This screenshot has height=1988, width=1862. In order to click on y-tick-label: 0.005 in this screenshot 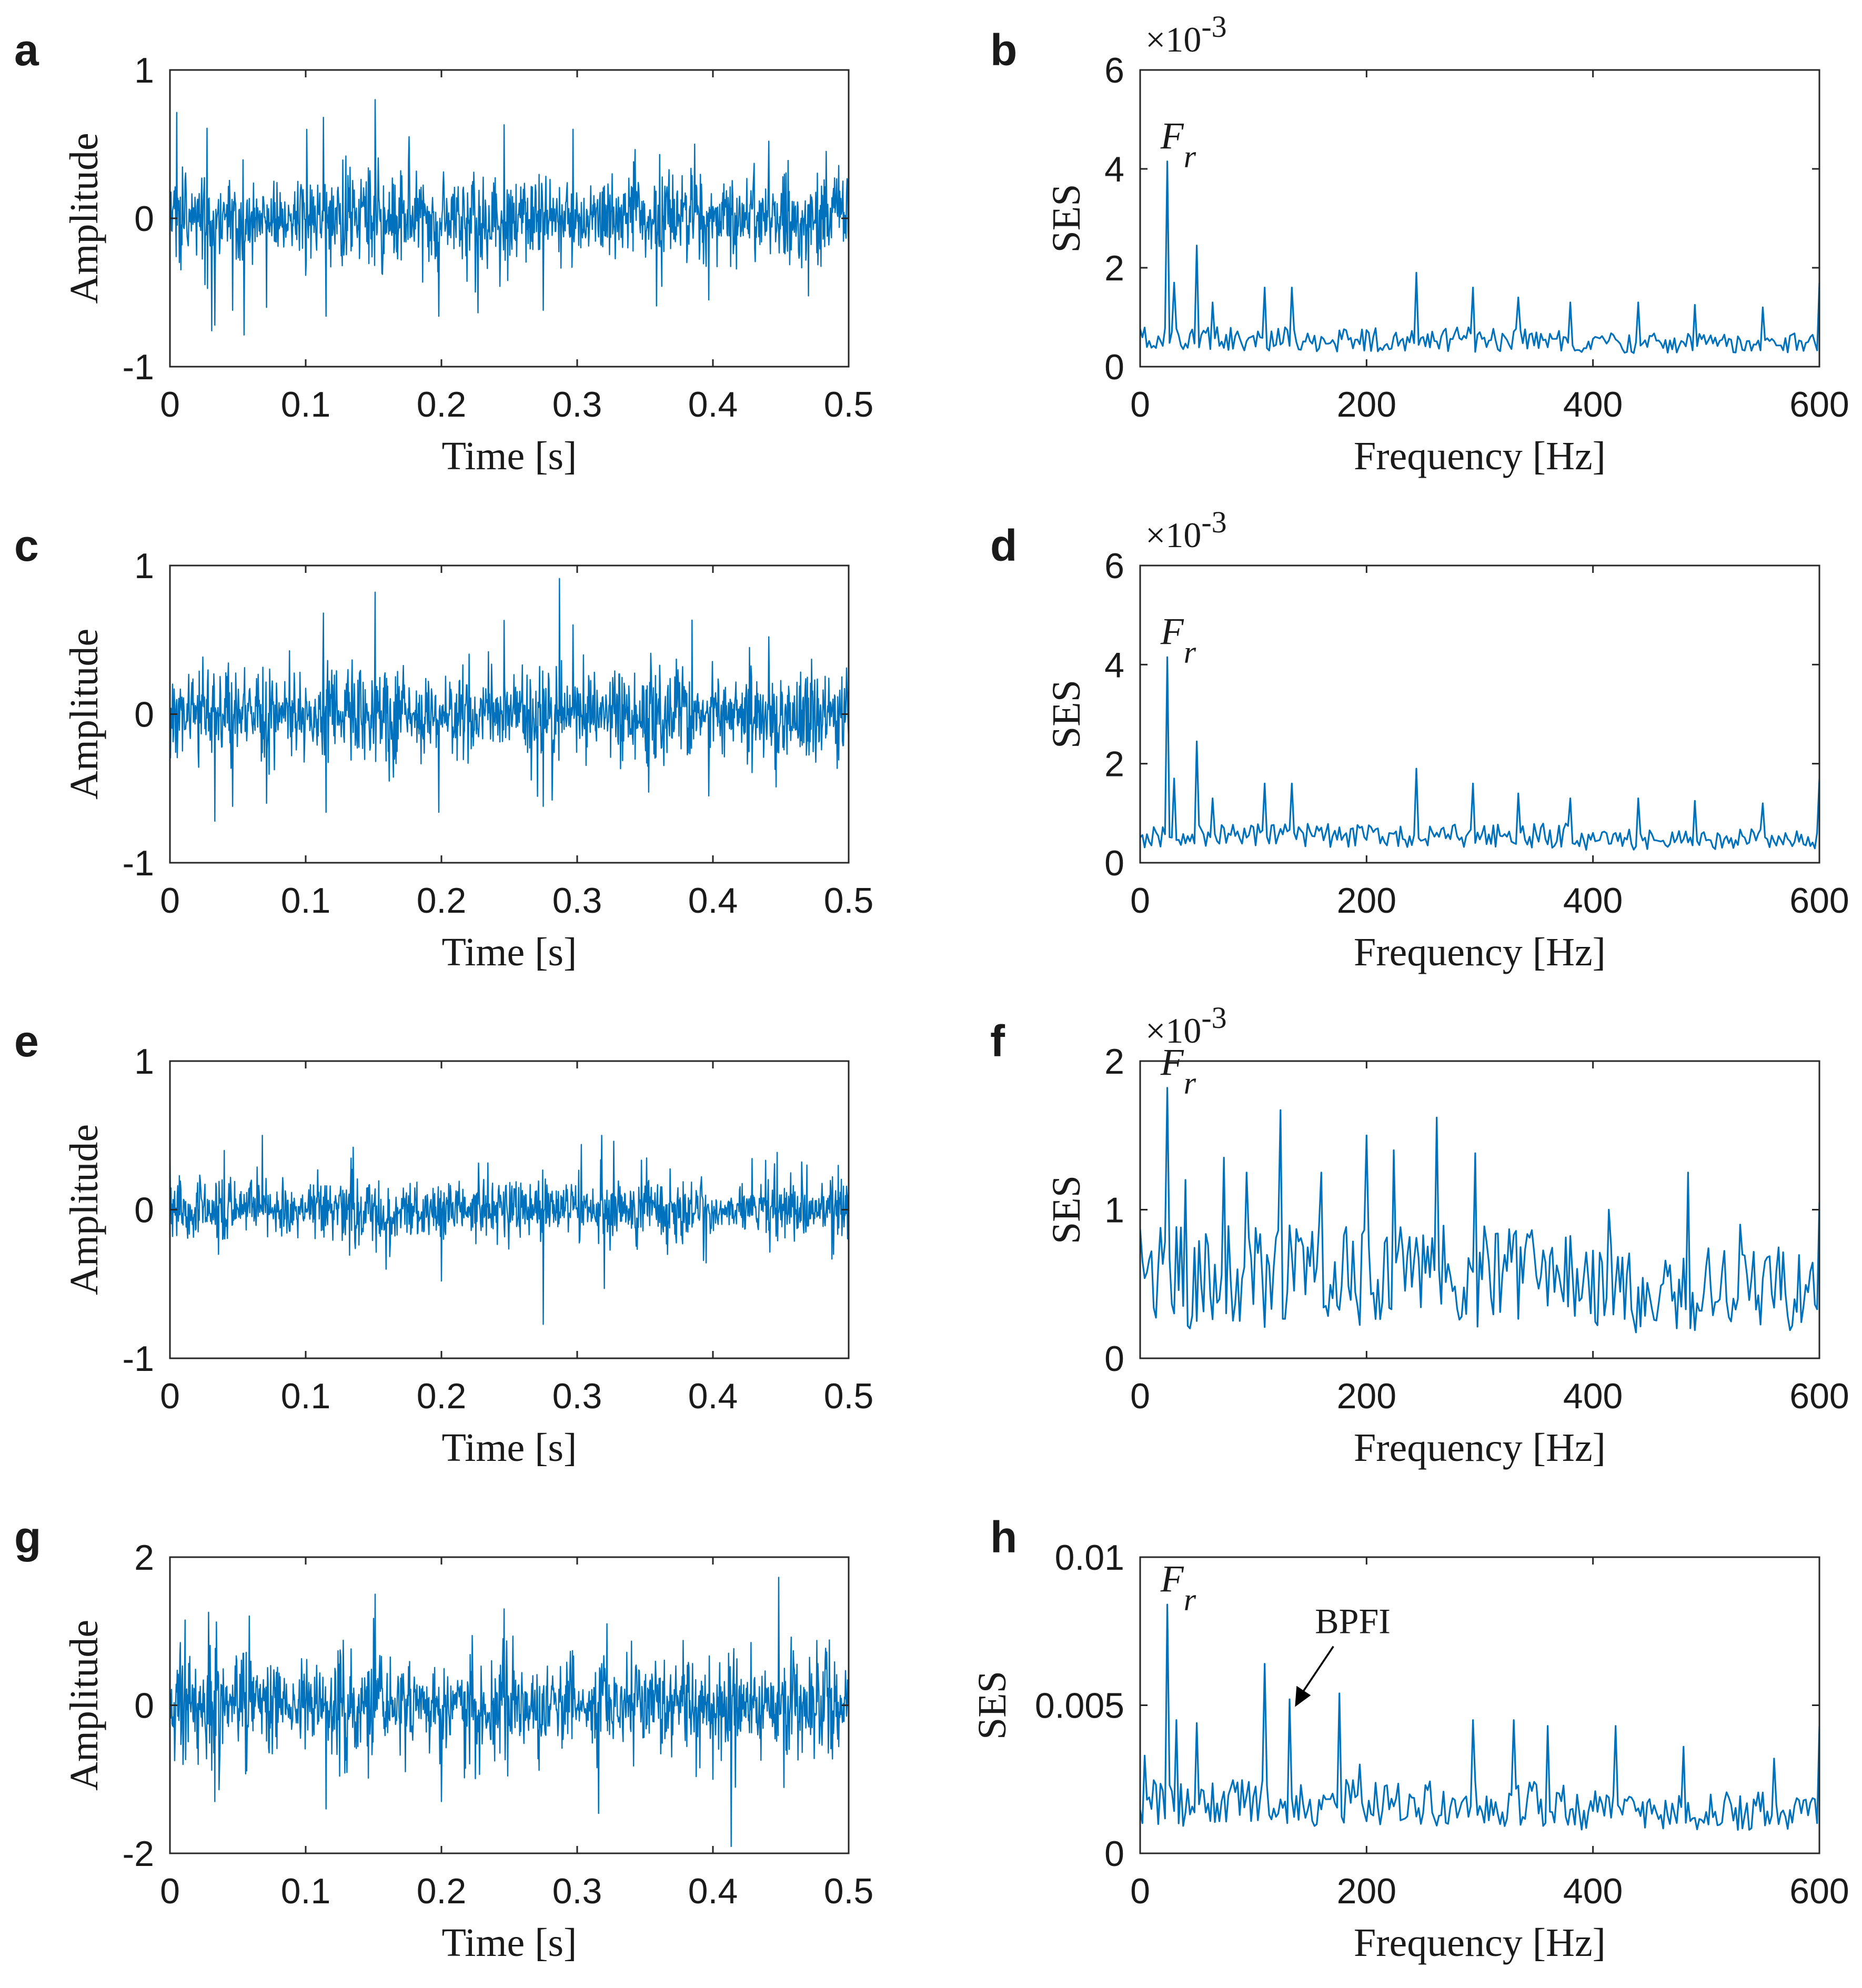, I will do `click(1079, 1706)`.